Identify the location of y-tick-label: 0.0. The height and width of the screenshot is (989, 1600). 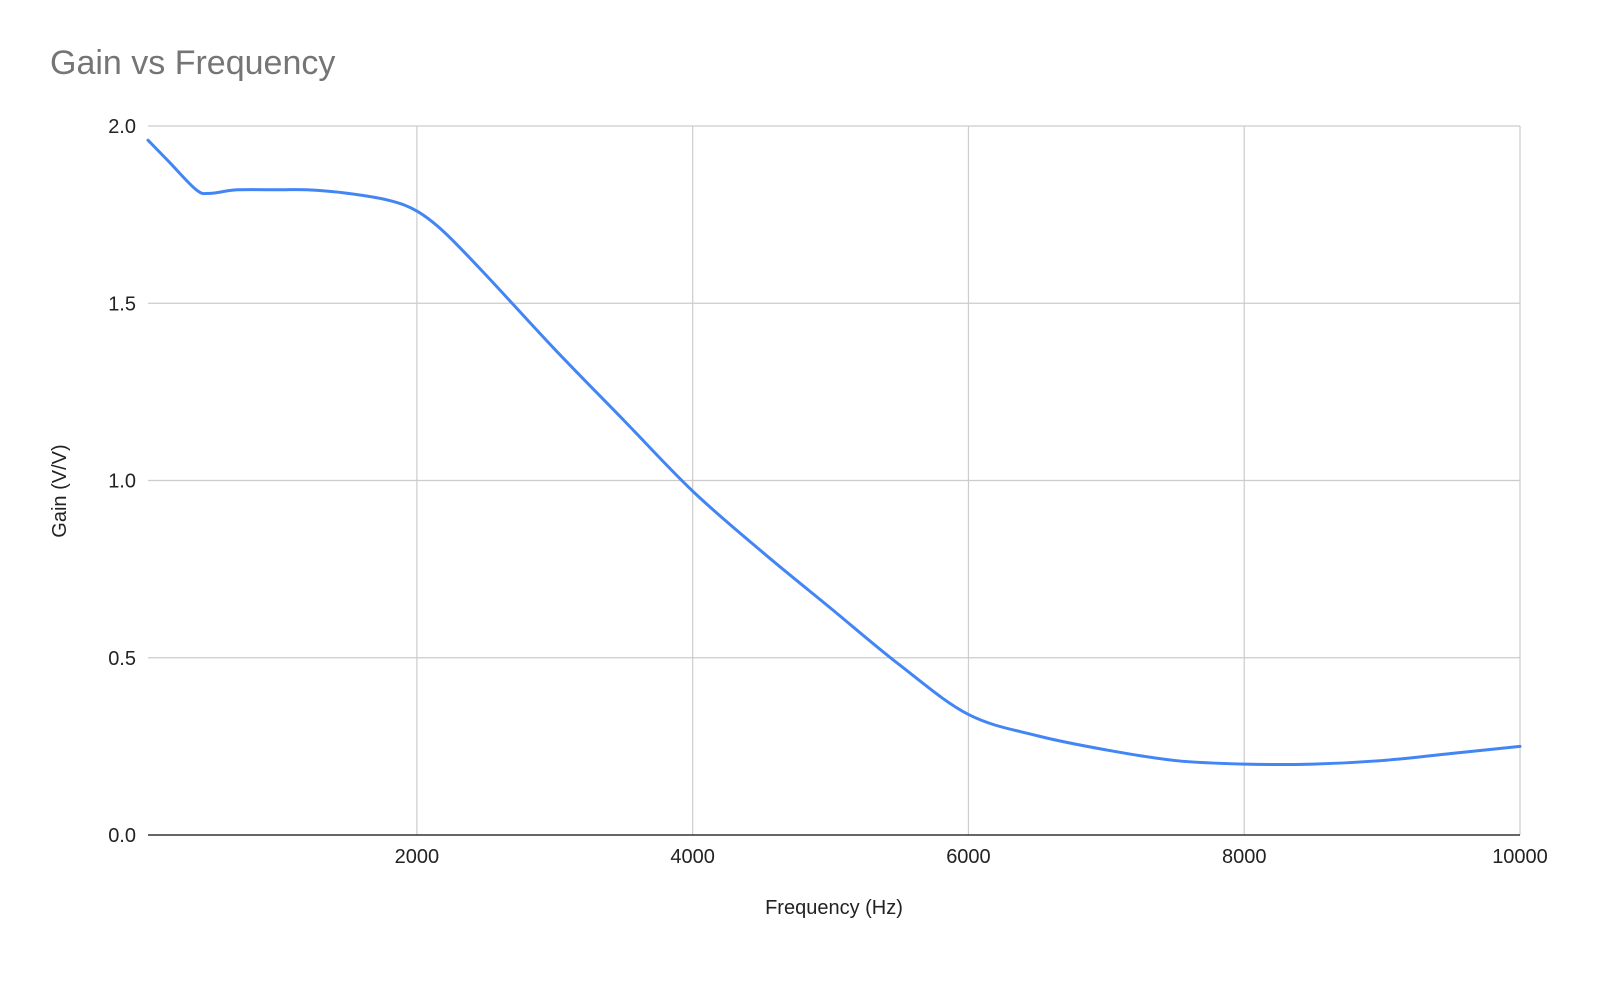
(122, 836).